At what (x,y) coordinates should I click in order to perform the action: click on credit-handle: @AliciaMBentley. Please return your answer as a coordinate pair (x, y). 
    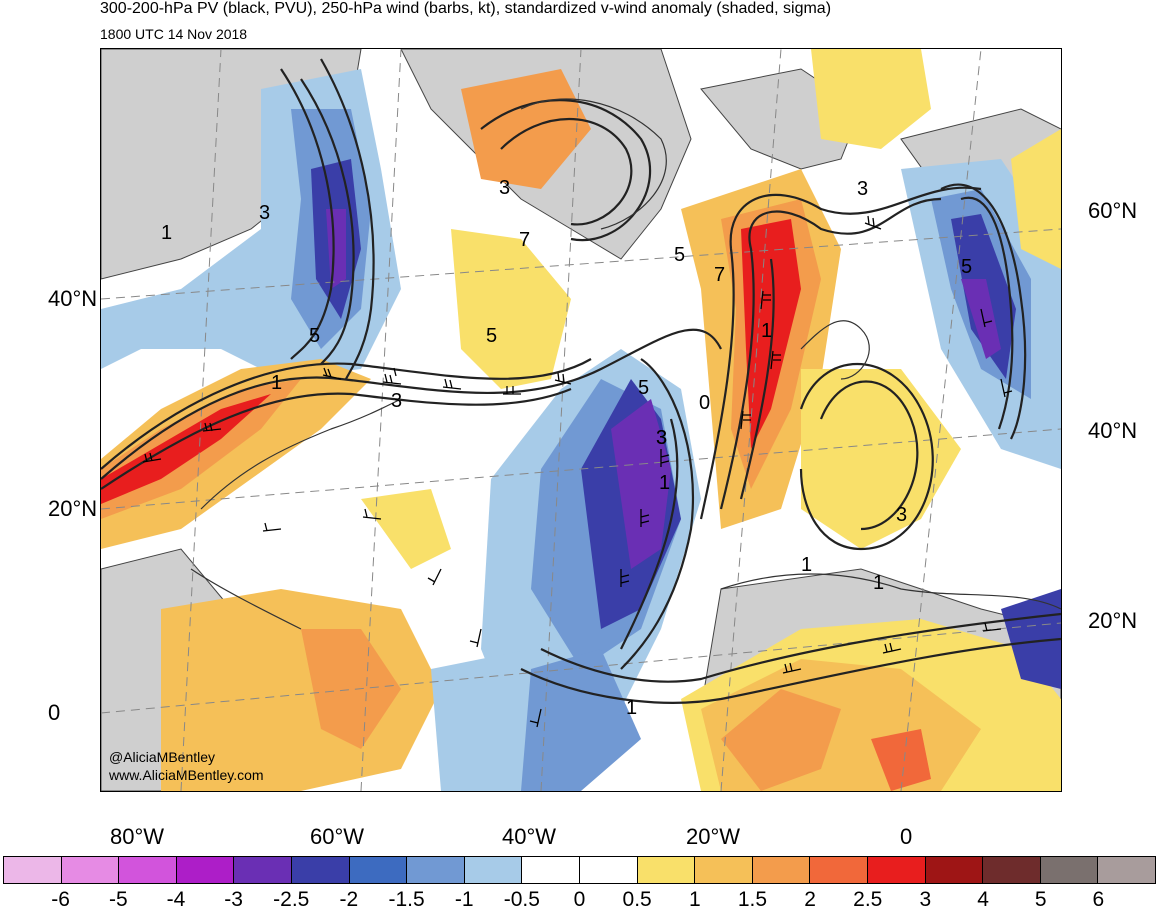
    Looking at the image, I should click on (162, 757).